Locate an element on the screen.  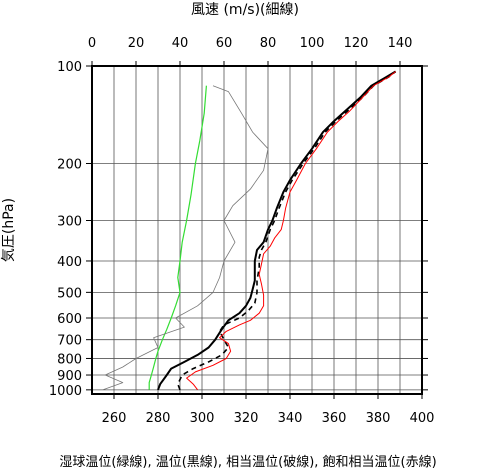
wind-axis-title: 風速 (m/s)(細線) is located at coordinates (245, 10).